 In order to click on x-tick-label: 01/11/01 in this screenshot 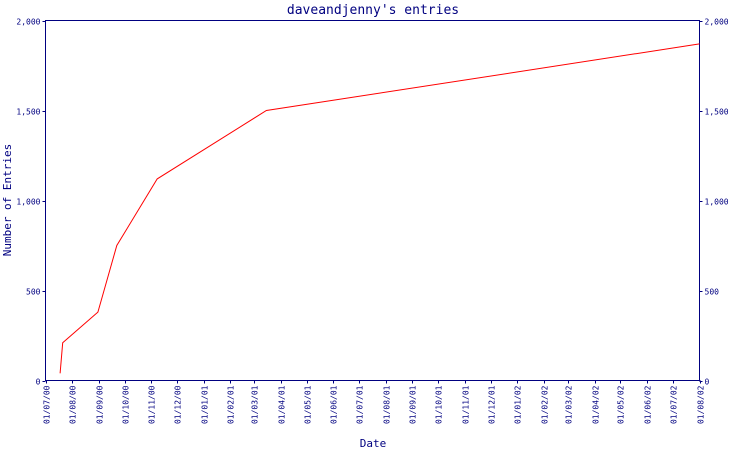, I will do `click(466, 404)`.